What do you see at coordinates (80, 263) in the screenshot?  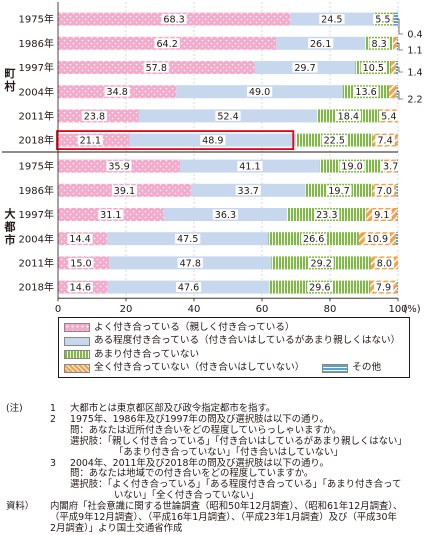 I see `data-label: 15.0` at bounding box center [80, 263].